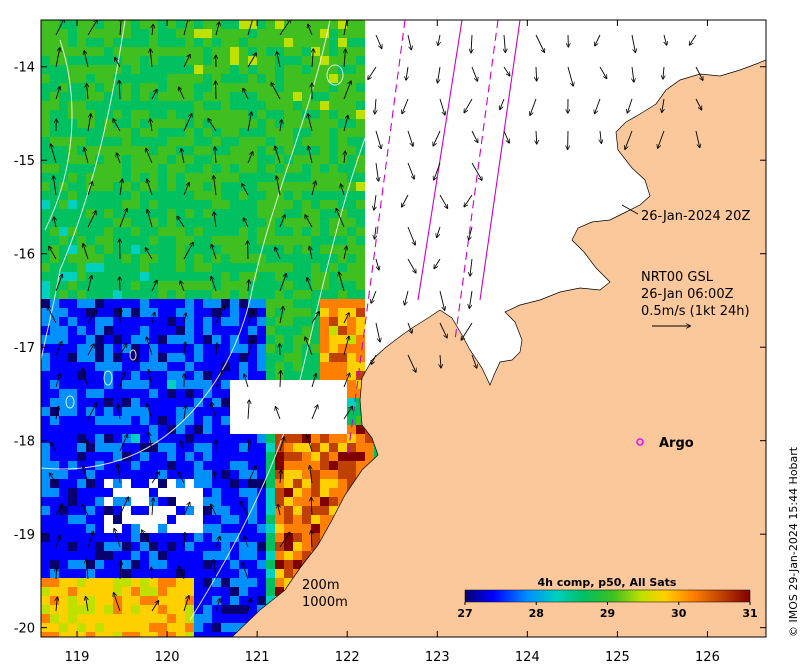 The width and height of the screenshot is (810, 672). I want to click on argo-label: Argo, so click(676, 443).